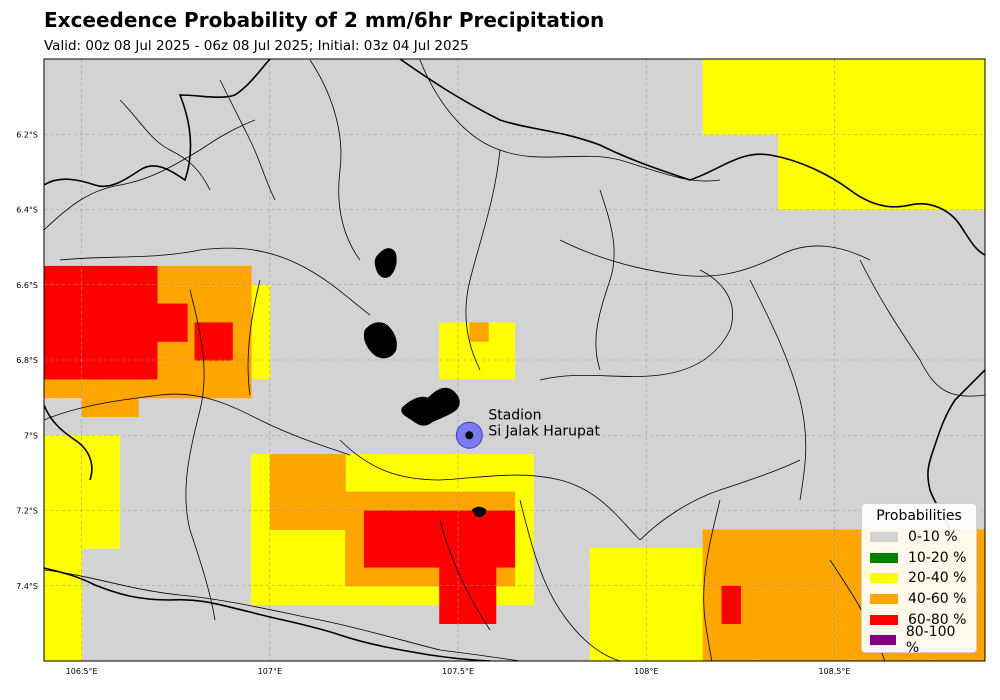 The width and height of the screenshot is (1000, 700). What do you see at coordinates (267, 614) in the screenshot?
I see `coastline-south` at bounding box center [267, 614].